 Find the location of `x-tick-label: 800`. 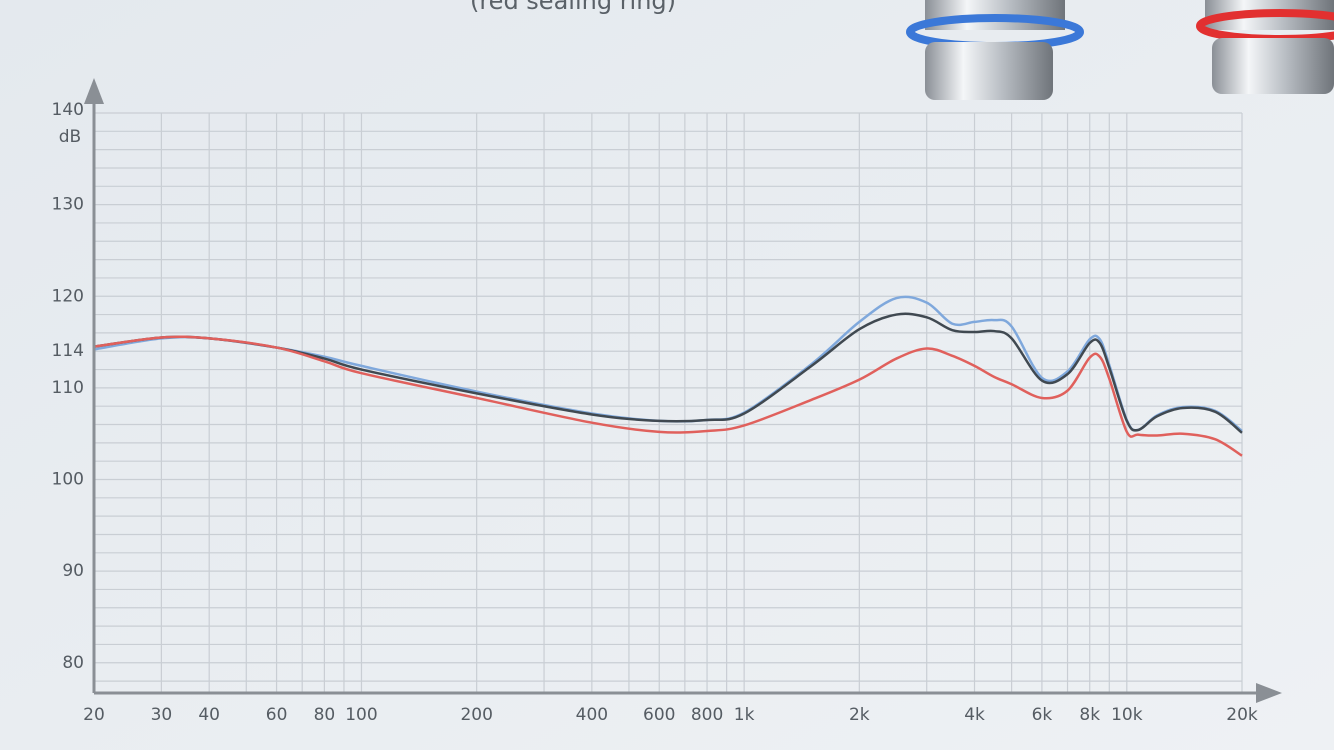

x-tick-label: 800 is located at coordinates (707, 715).